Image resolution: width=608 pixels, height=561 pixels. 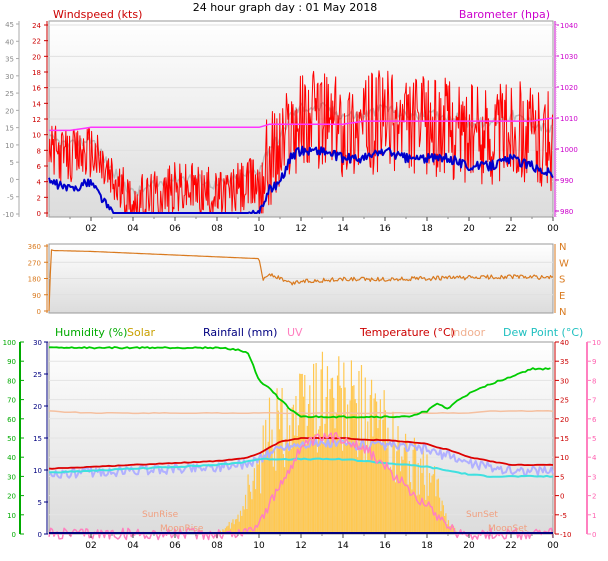 I want to click on outer-tick-label: 5, so click(x=12, y=163).